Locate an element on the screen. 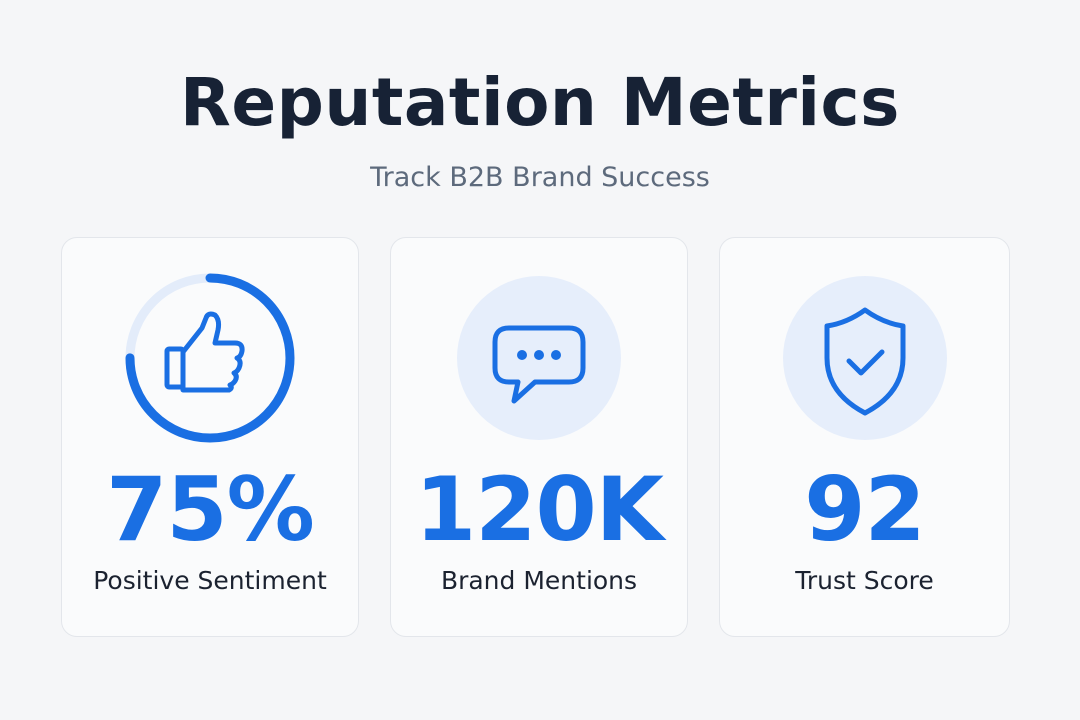 The height and width of the screenshot is (720, 1080). trust-icon-badge is located at coordinates (865, 358).